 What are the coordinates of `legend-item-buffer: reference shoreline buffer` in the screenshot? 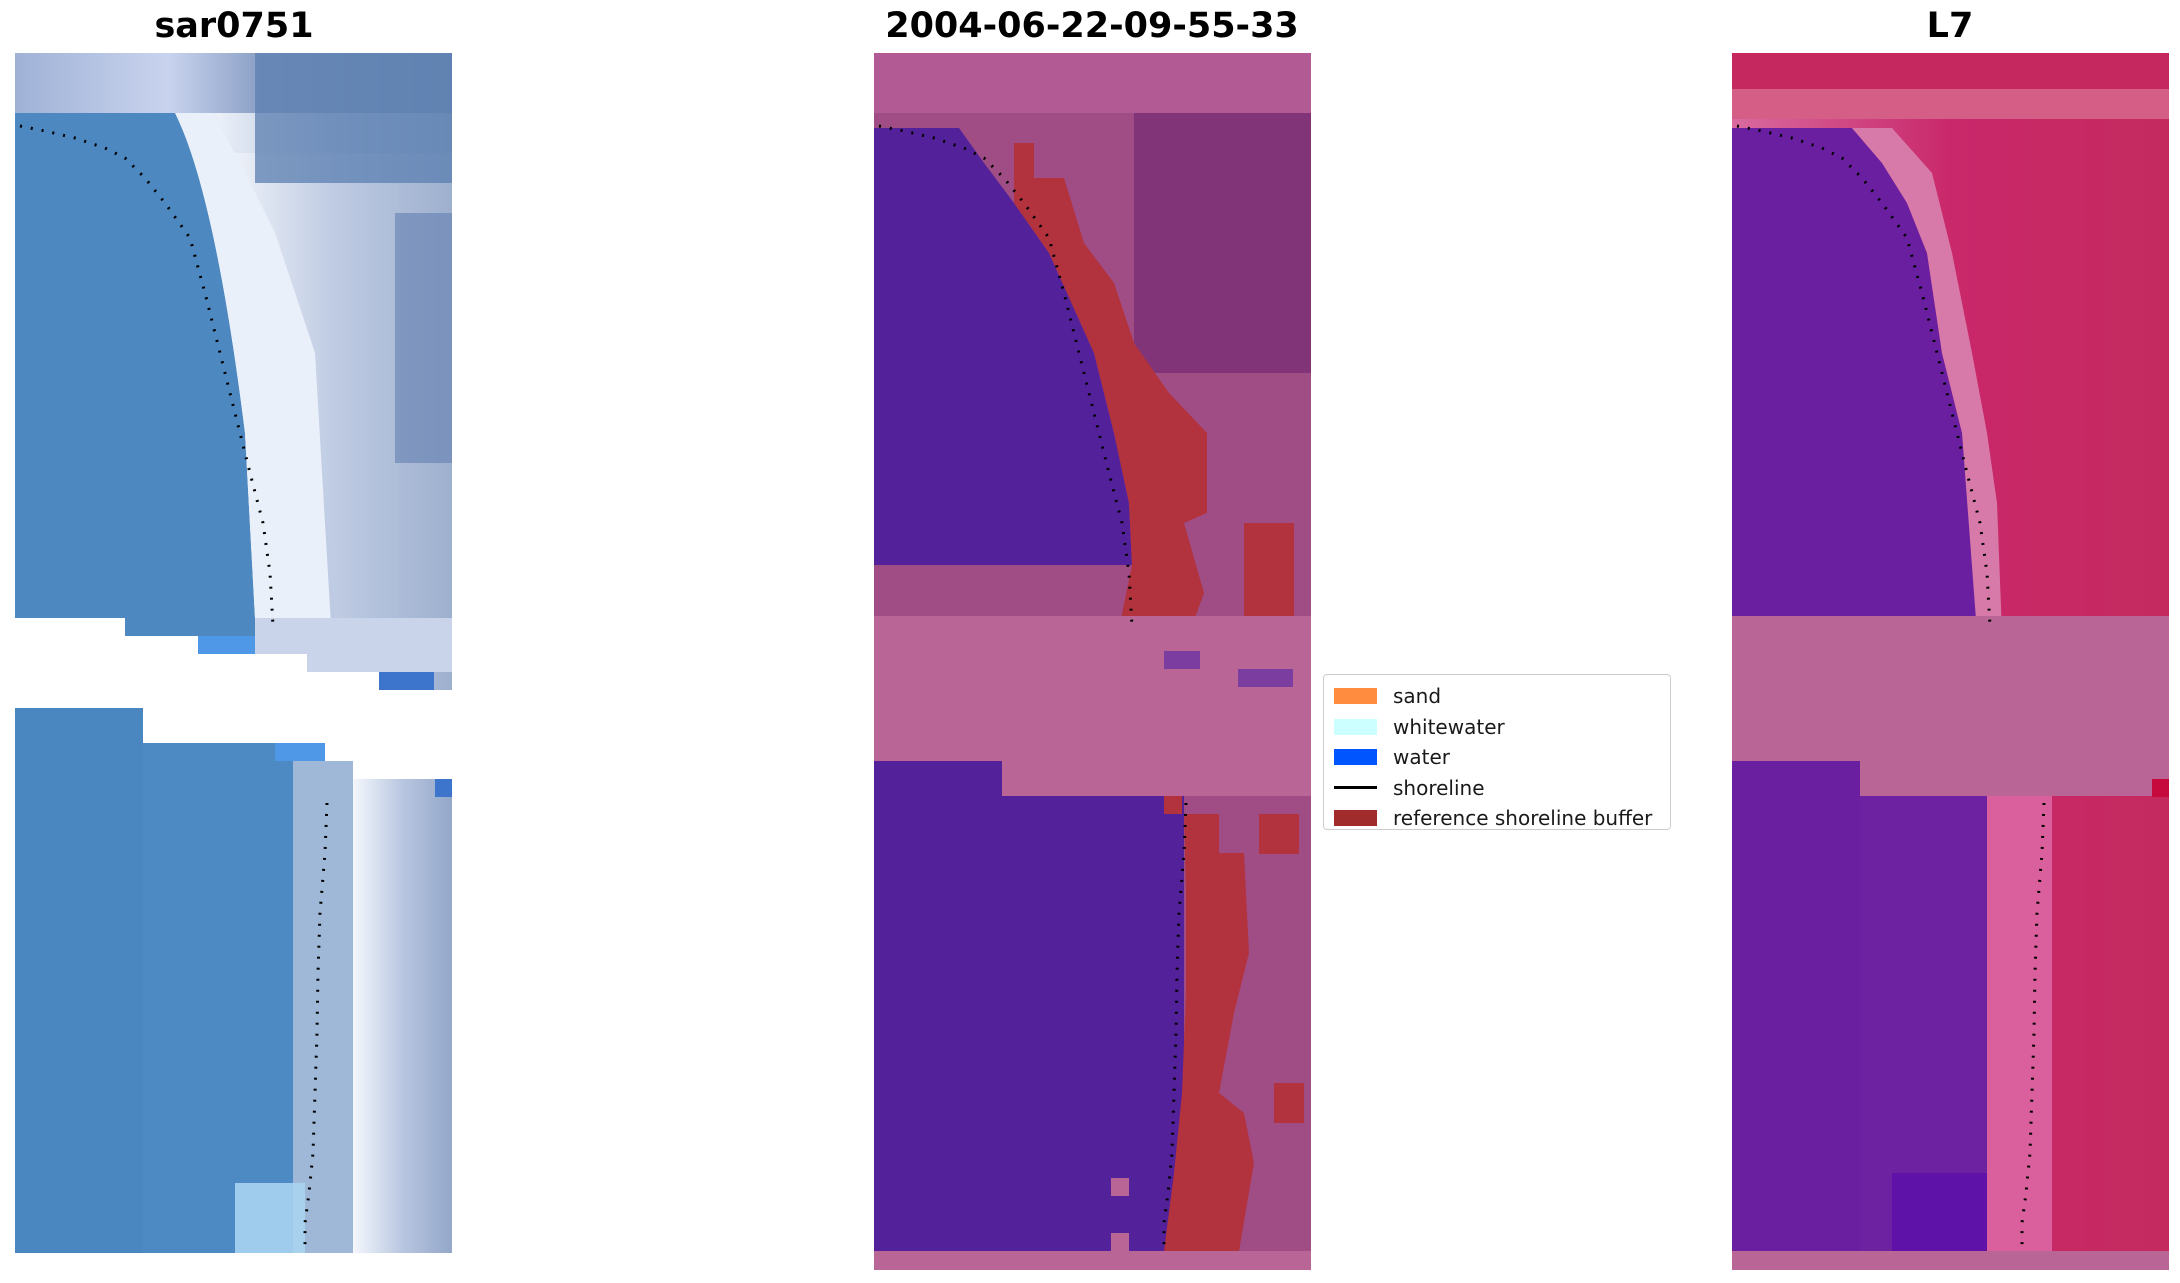 It's located at (1502, 818).